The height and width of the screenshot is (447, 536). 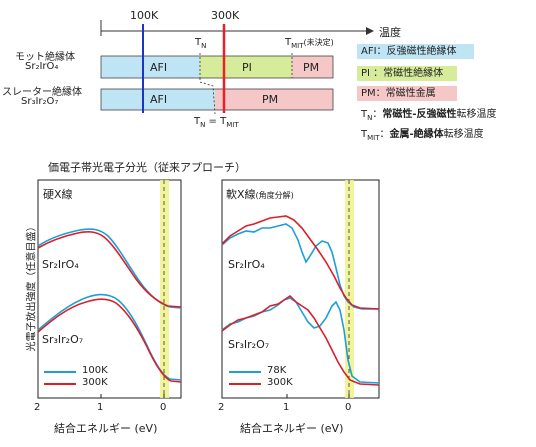 I want to click on panel1-xtick-2: 2, so click(x=37, y=407).